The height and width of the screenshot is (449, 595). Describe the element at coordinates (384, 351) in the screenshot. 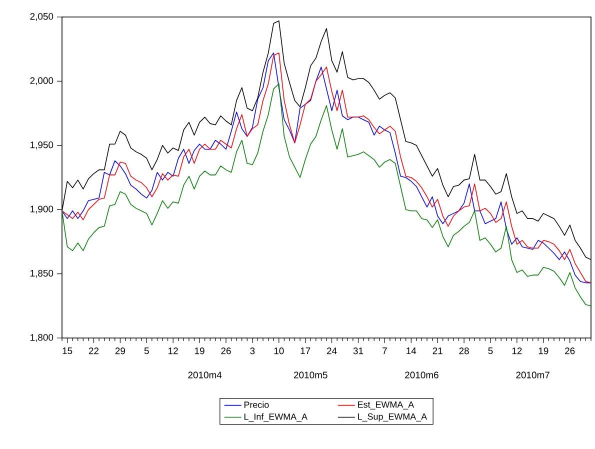

I see `x-tick-label: 7` at that location.